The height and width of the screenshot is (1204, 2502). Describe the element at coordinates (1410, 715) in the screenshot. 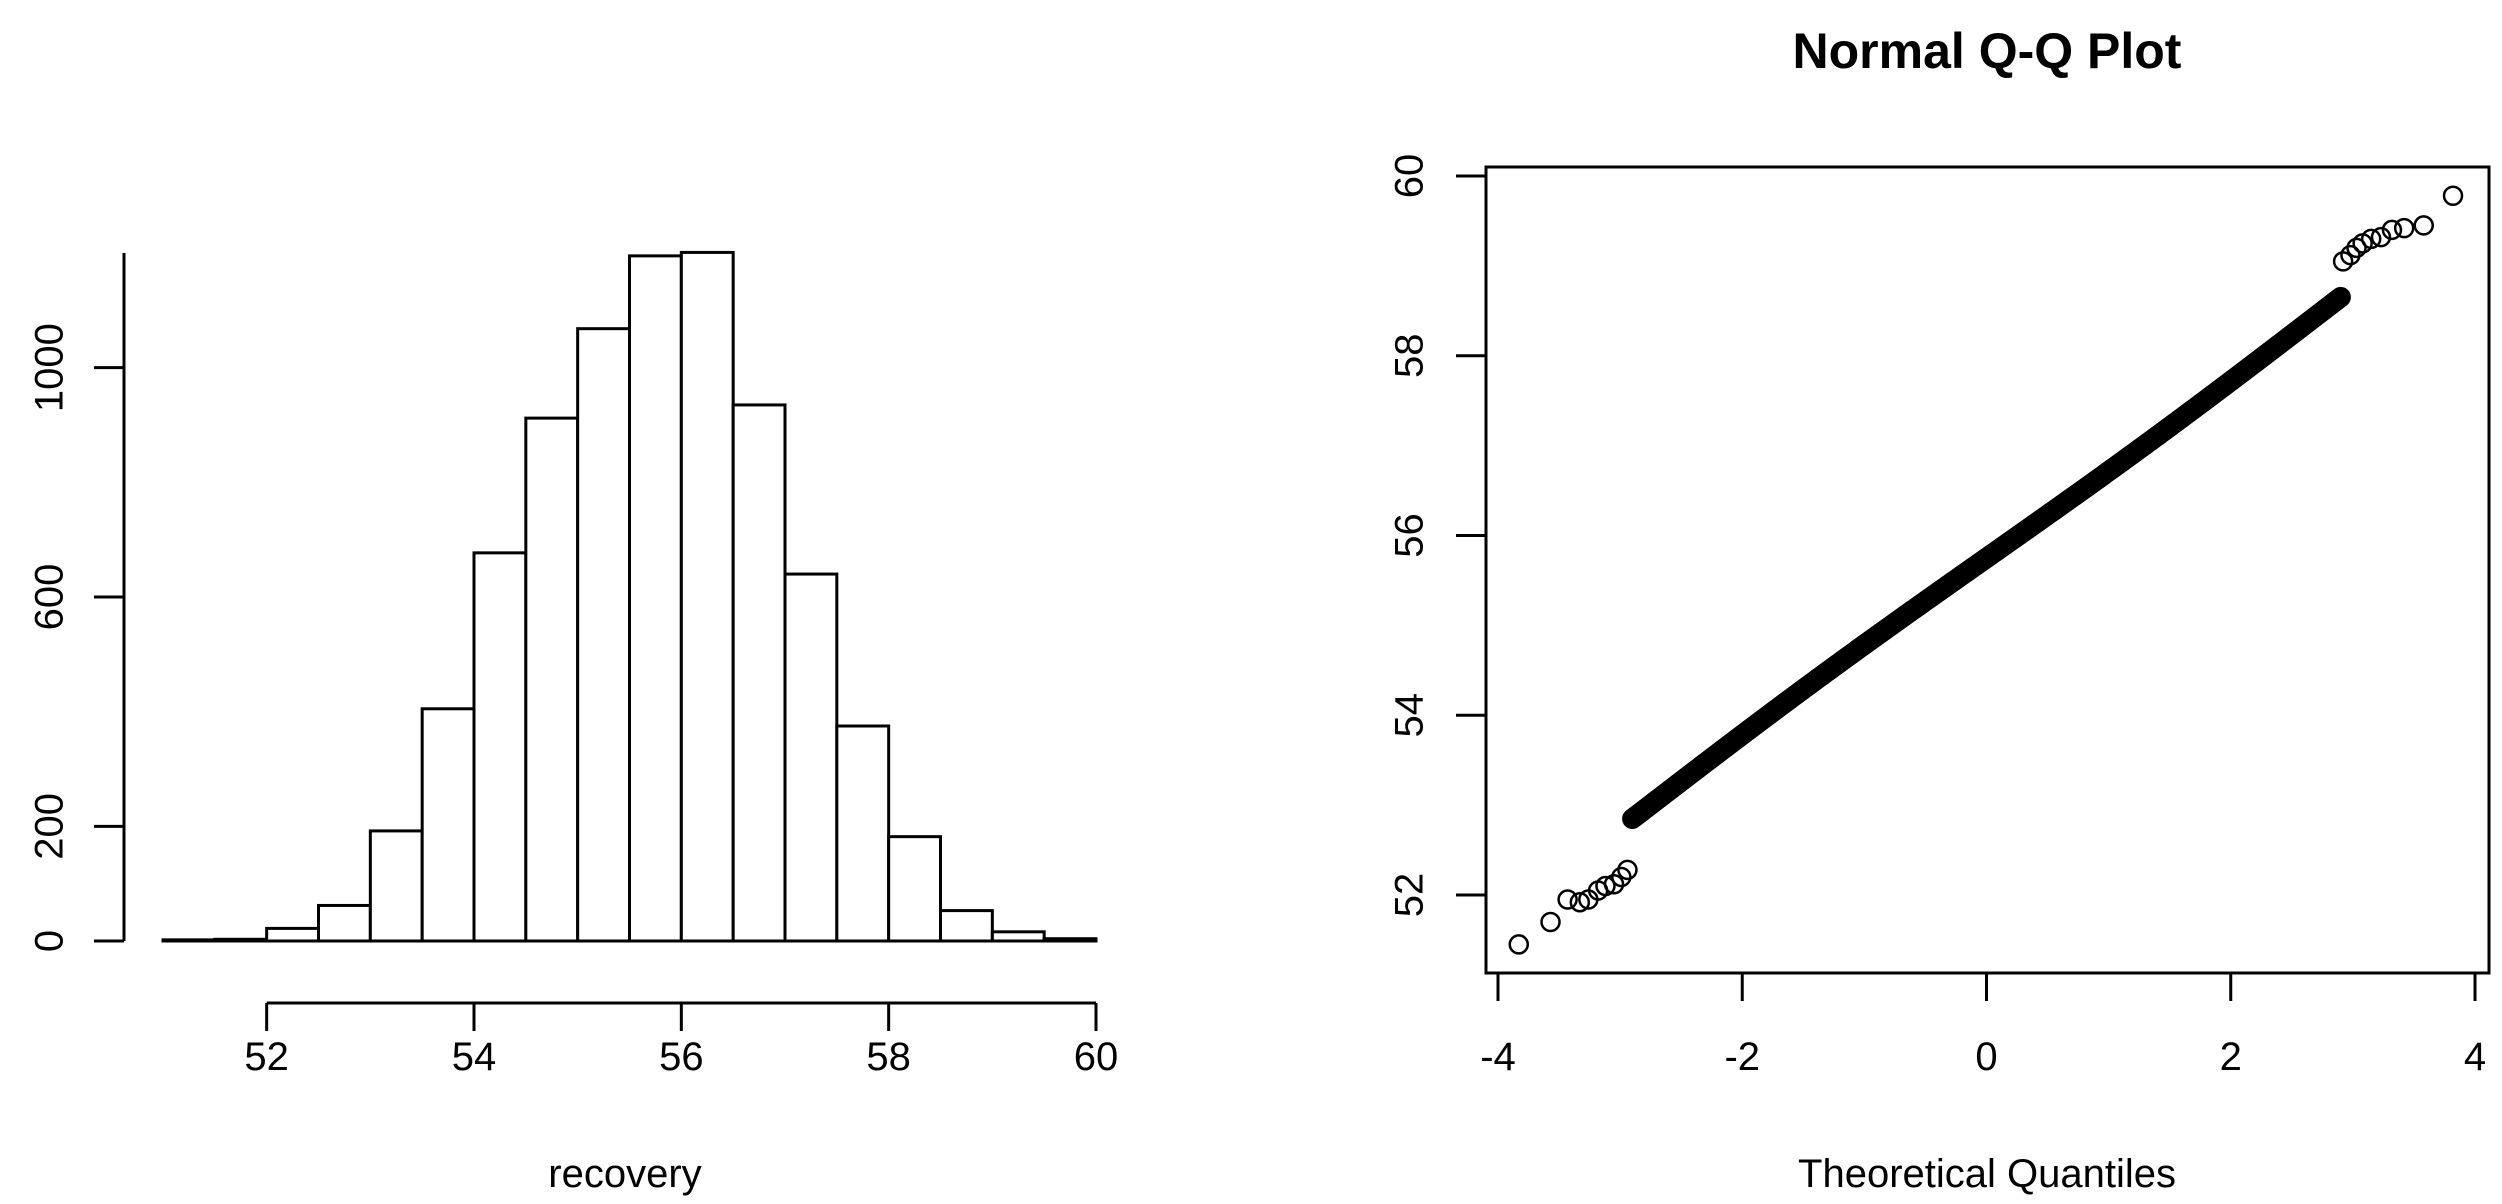

I see `qq-y-tick-label: 54` at that location.